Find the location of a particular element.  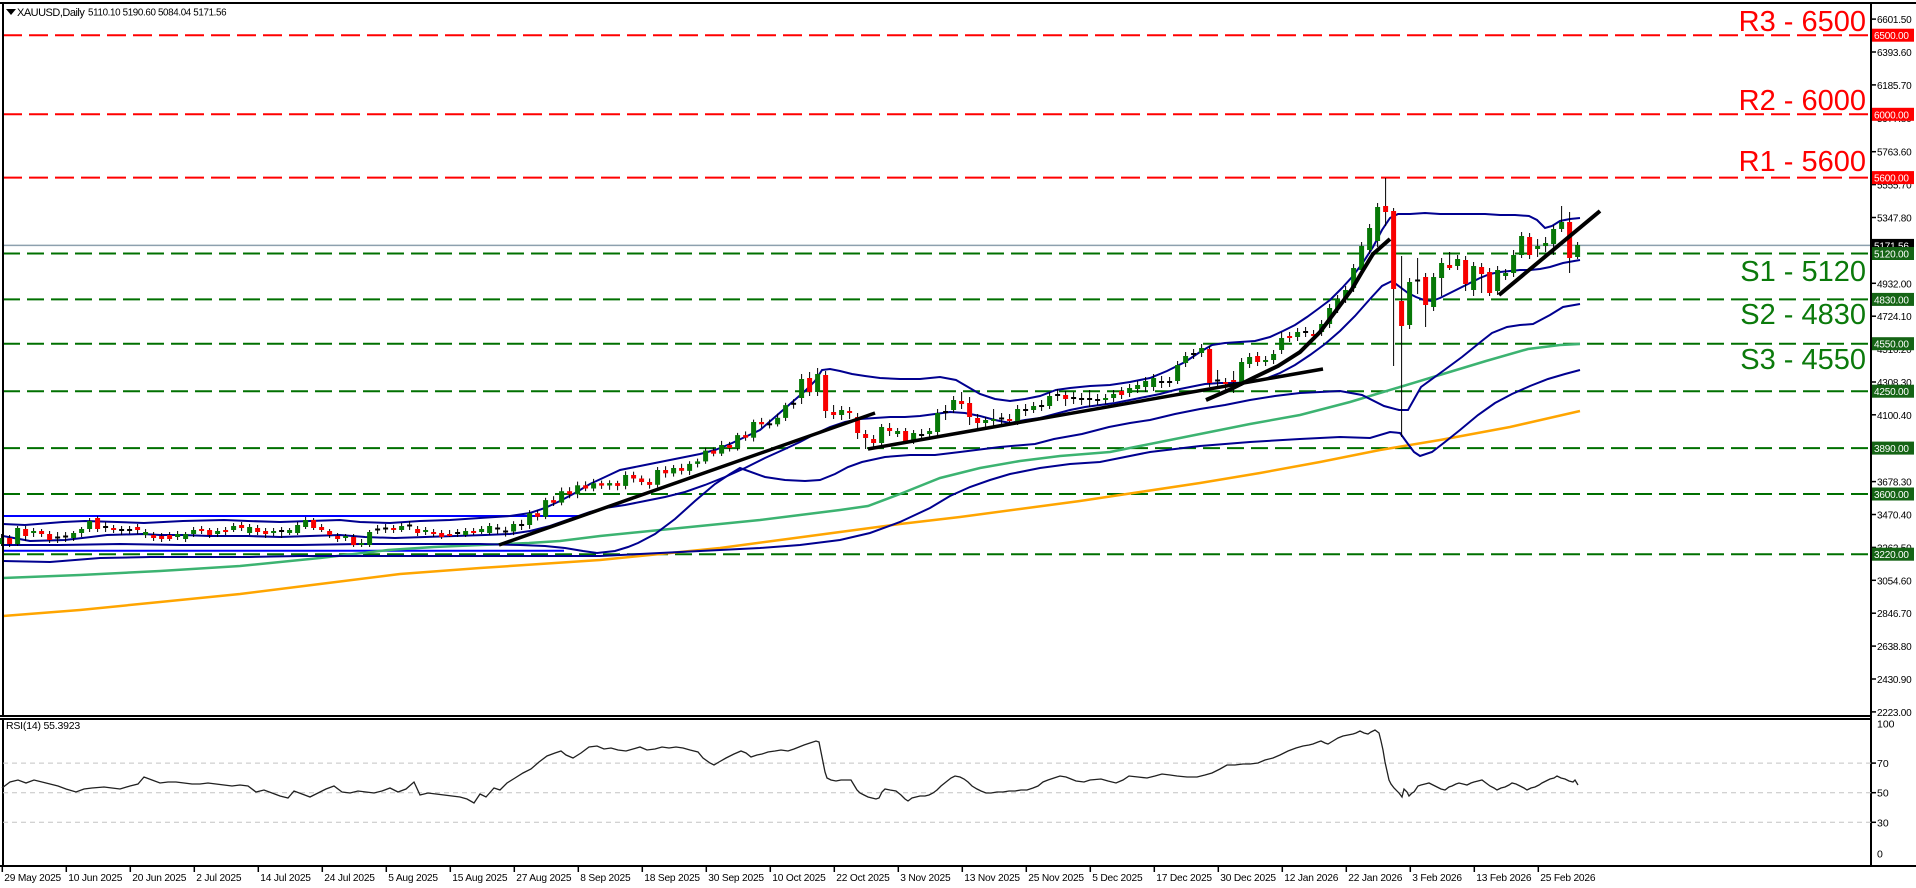

svg-text: 4250.00 is located at coordinates (1891, 392).